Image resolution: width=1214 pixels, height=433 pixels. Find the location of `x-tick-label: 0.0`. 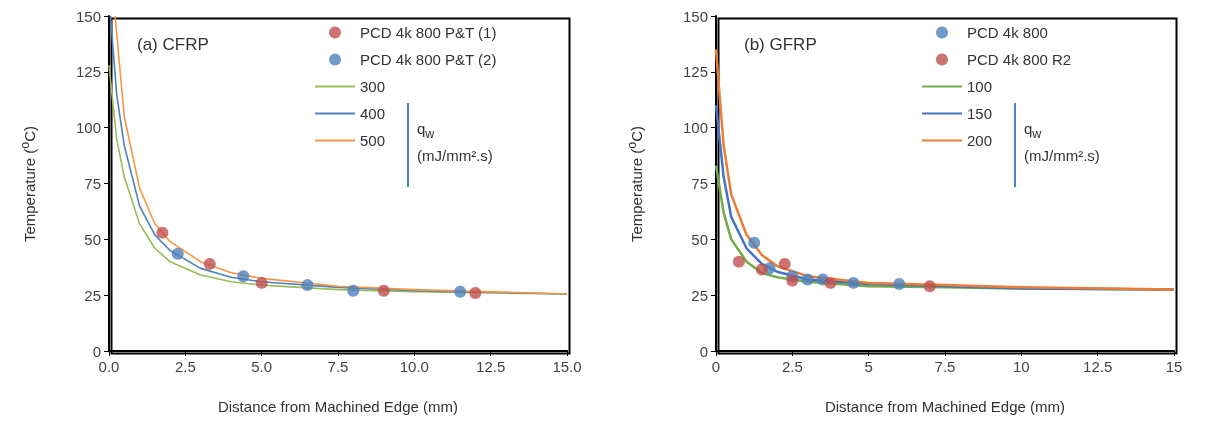

x-tick-label: 0.0 is located at coordinates (109, 366).